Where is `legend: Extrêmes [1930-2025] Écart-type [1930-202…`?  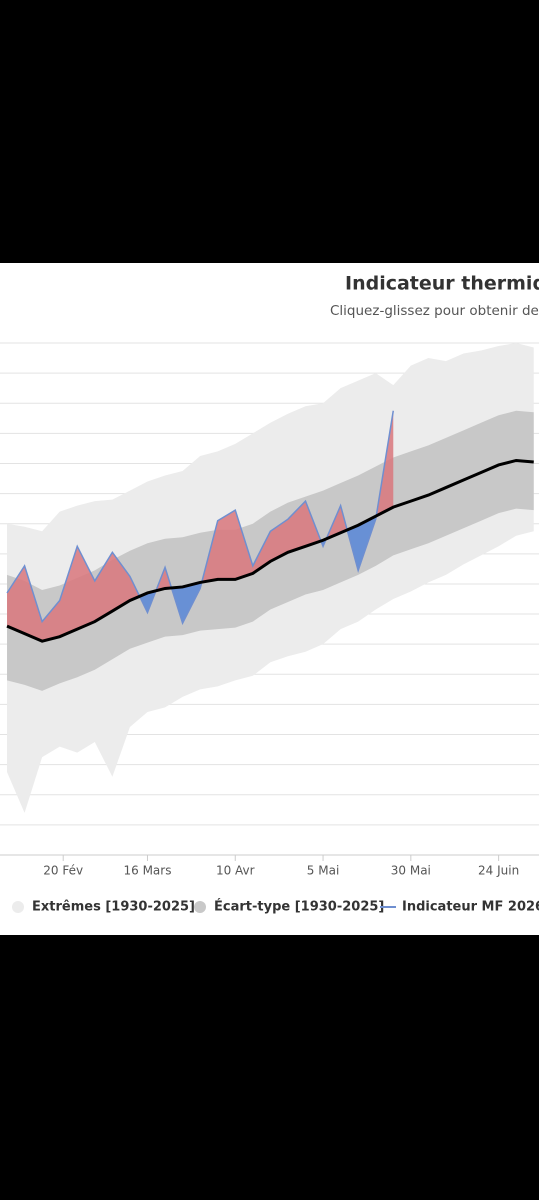 legend: Extrêmes [1930-2025] Écart-type [1930-202… is located at coordinates (275, 907).